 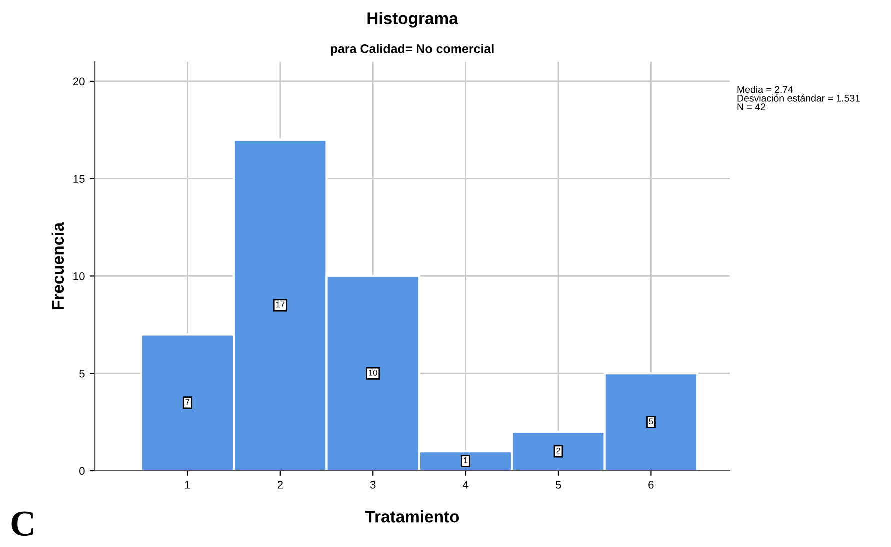 What do you see at coordinates (413, 20) in the screenshot?
I see `chart-title: Histograma` at bounding box center [413, 20].